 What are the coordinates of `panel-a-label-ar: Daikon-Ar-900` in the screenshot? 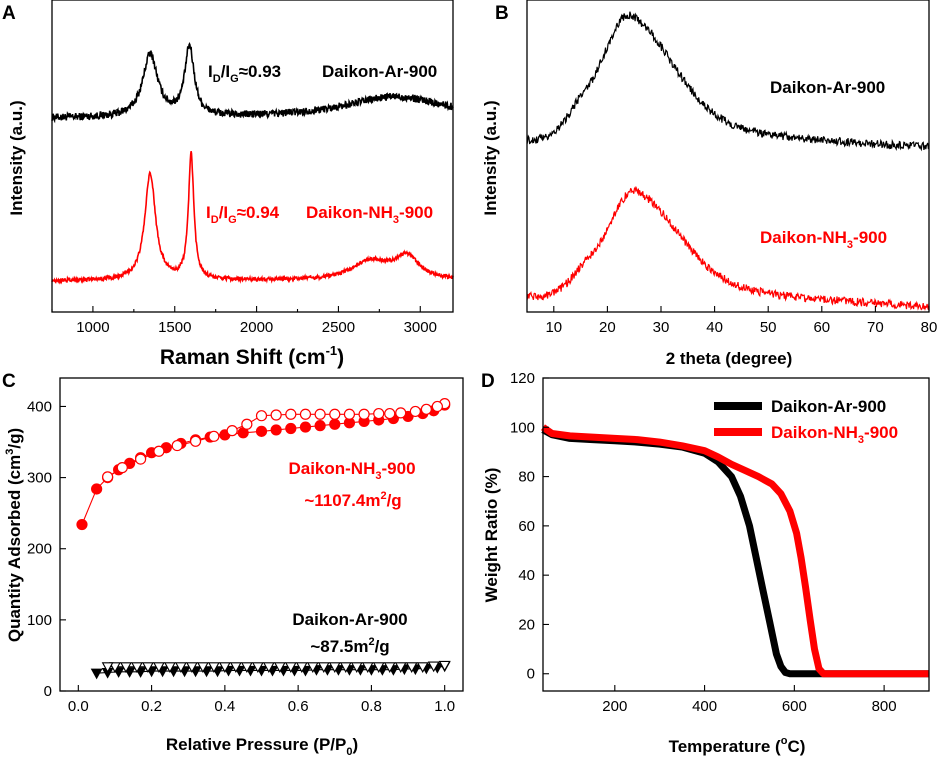 It's located at (379, 71).